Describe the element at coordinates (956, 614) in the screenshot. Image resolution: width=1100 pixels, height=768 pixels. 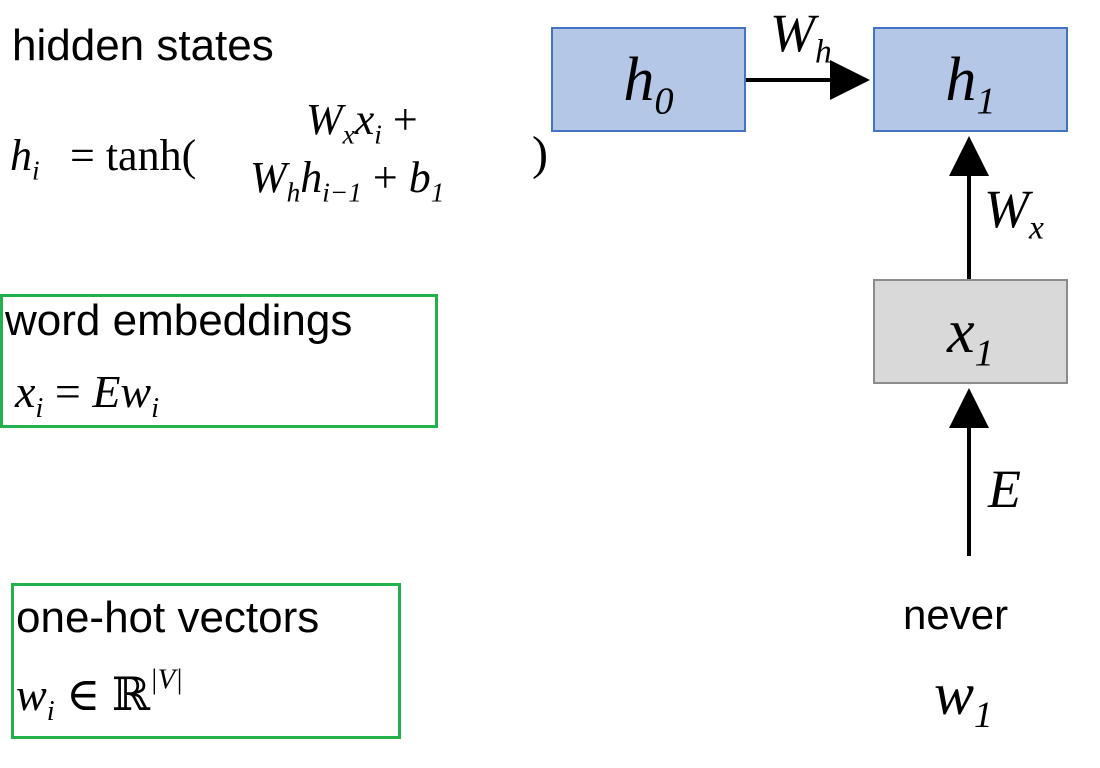
I see `input-word: never` at that location.